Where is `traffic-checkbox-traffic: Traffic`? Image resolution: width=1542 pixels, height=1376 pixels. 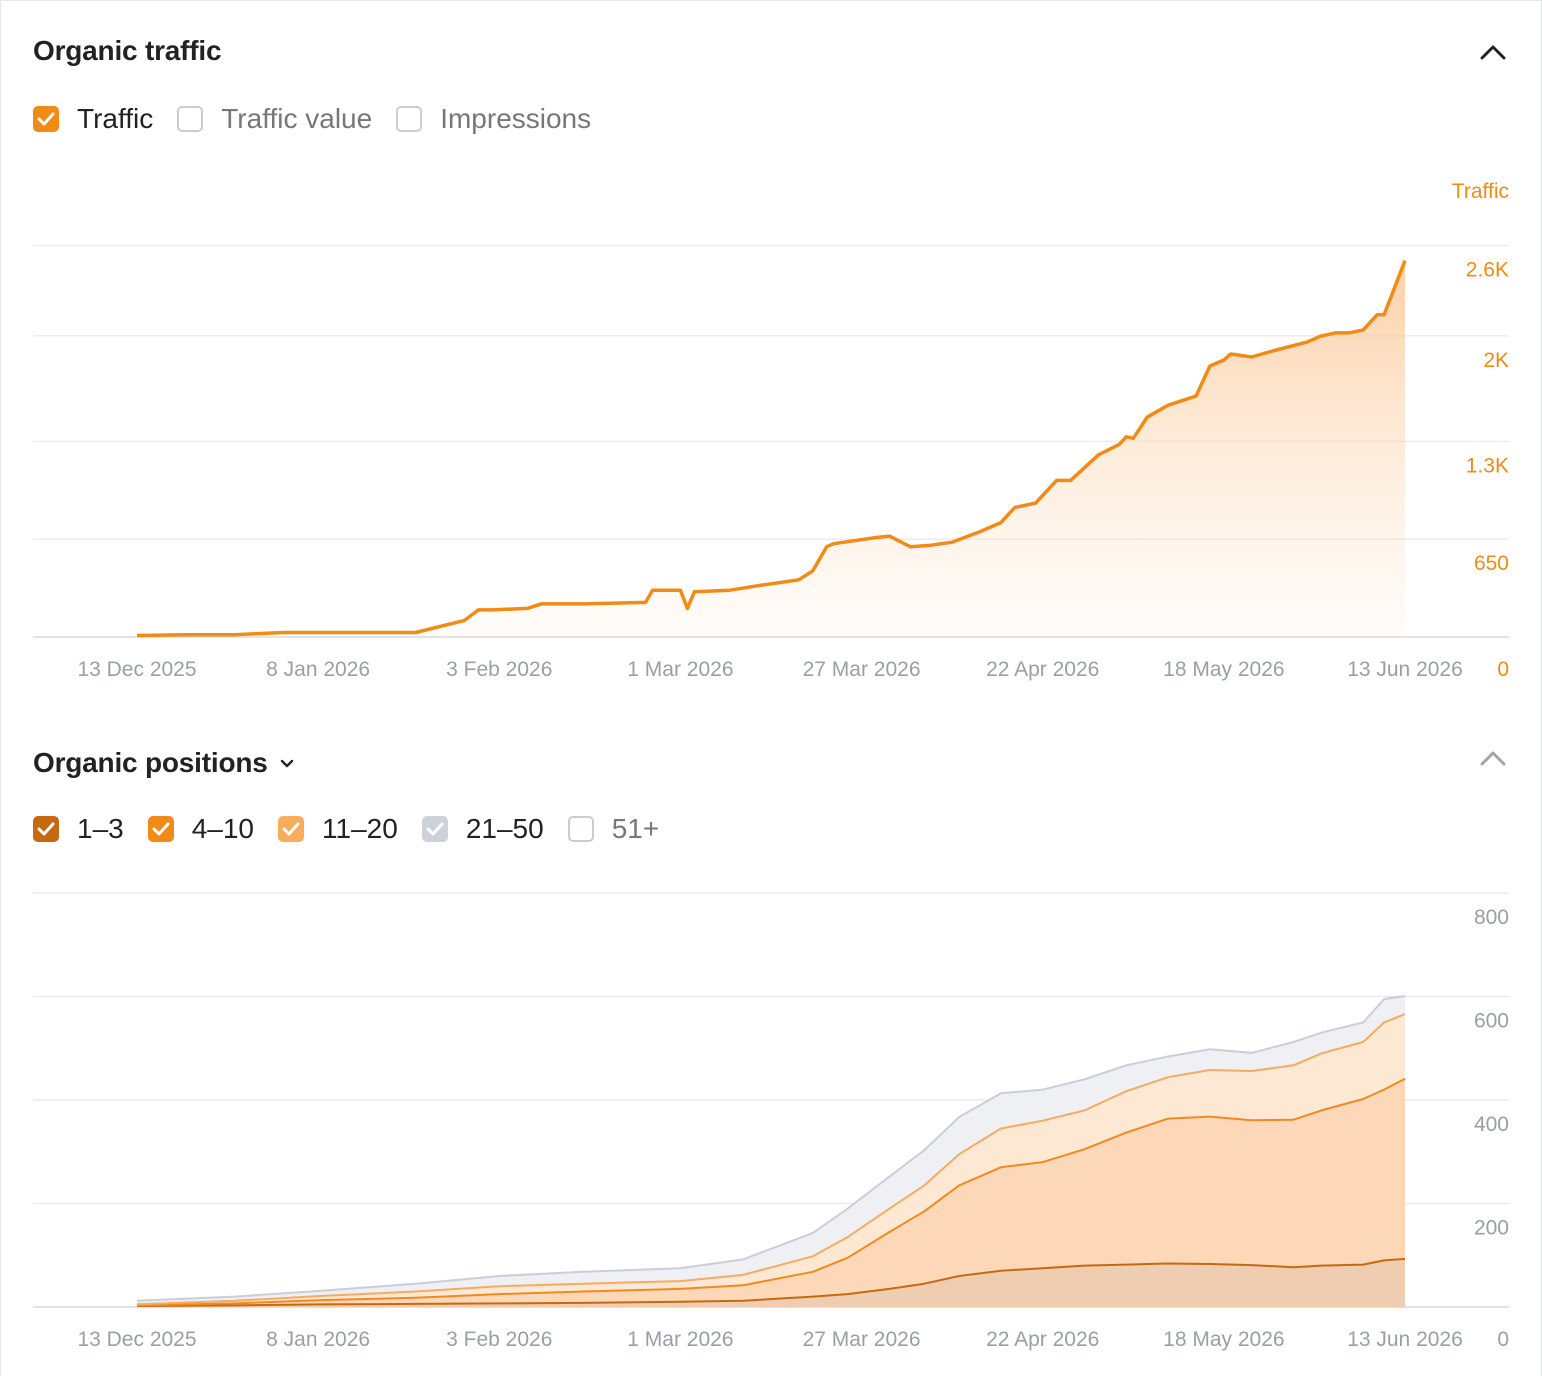
traffic-checkbox-traffic: Traffic is located at coordinates (93, 119).